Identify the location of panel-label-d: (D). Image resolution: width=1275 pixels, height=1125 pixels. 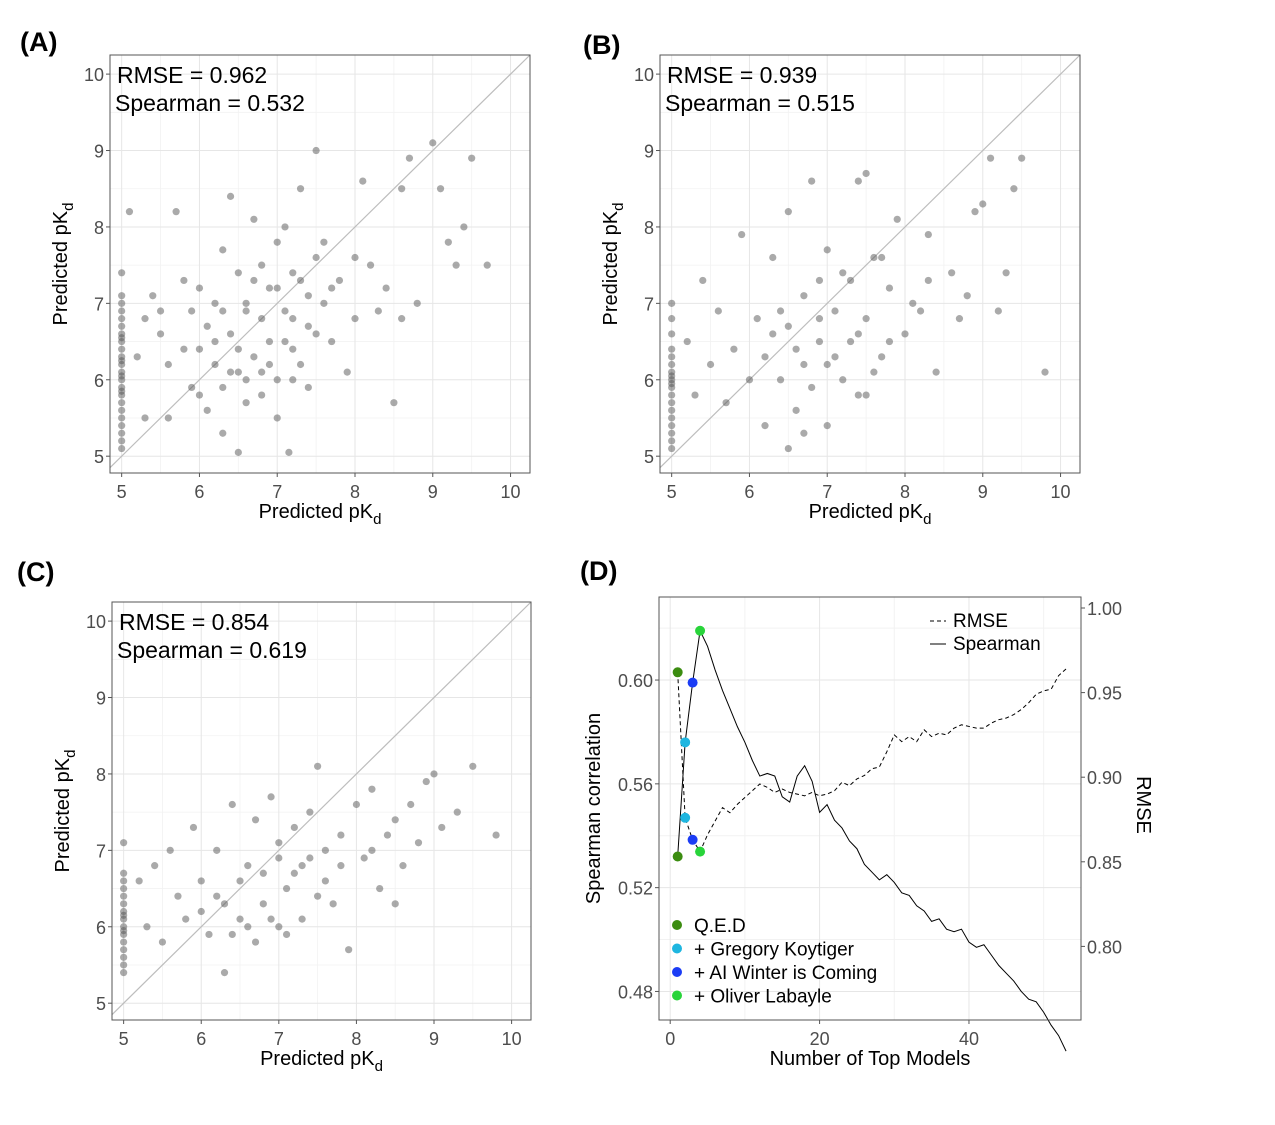
(599, 571).